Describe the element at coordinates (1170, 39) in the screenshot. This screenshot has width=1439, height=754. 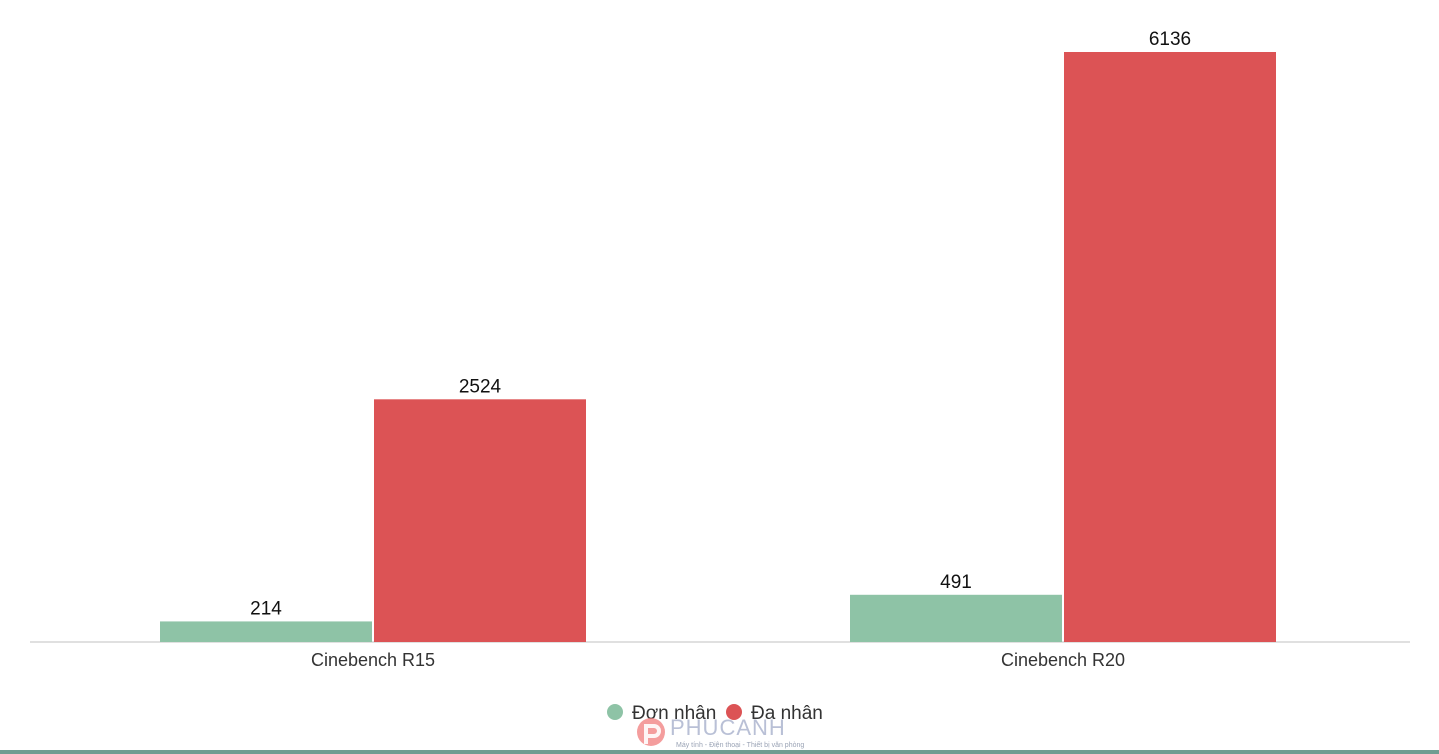
I see `value-label: 6136` at that location.